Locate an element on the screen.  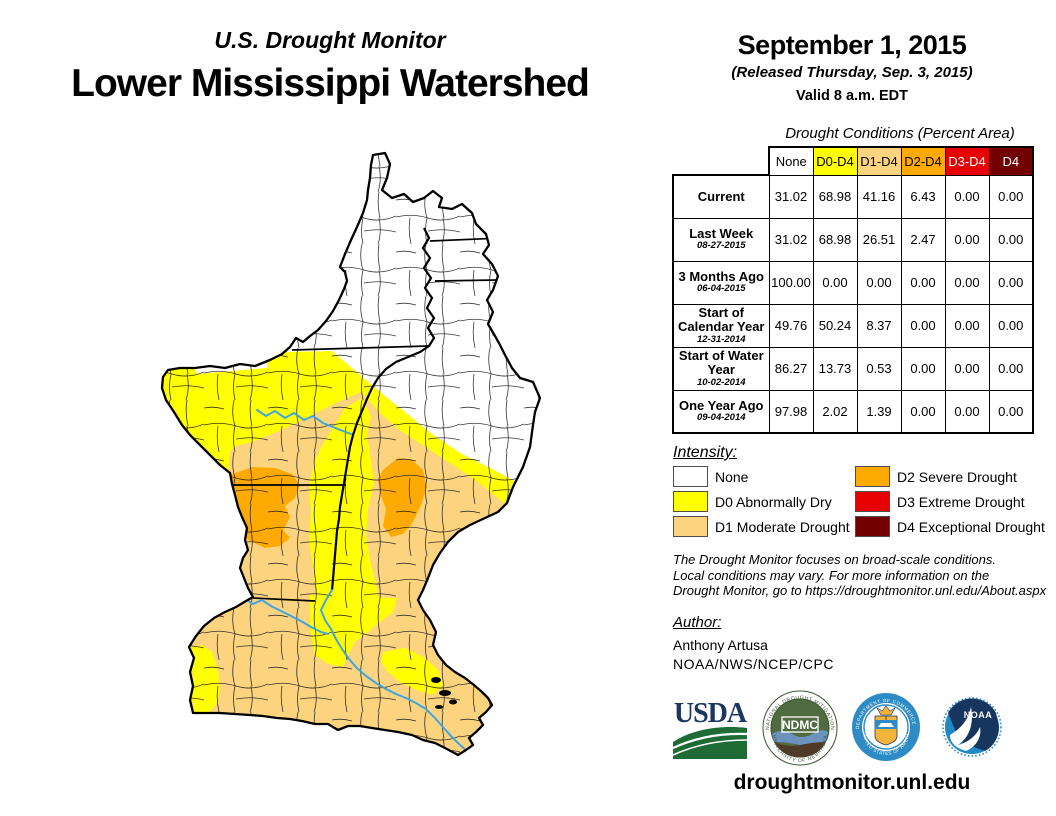
state-lines is located at coordinates (366, 419).